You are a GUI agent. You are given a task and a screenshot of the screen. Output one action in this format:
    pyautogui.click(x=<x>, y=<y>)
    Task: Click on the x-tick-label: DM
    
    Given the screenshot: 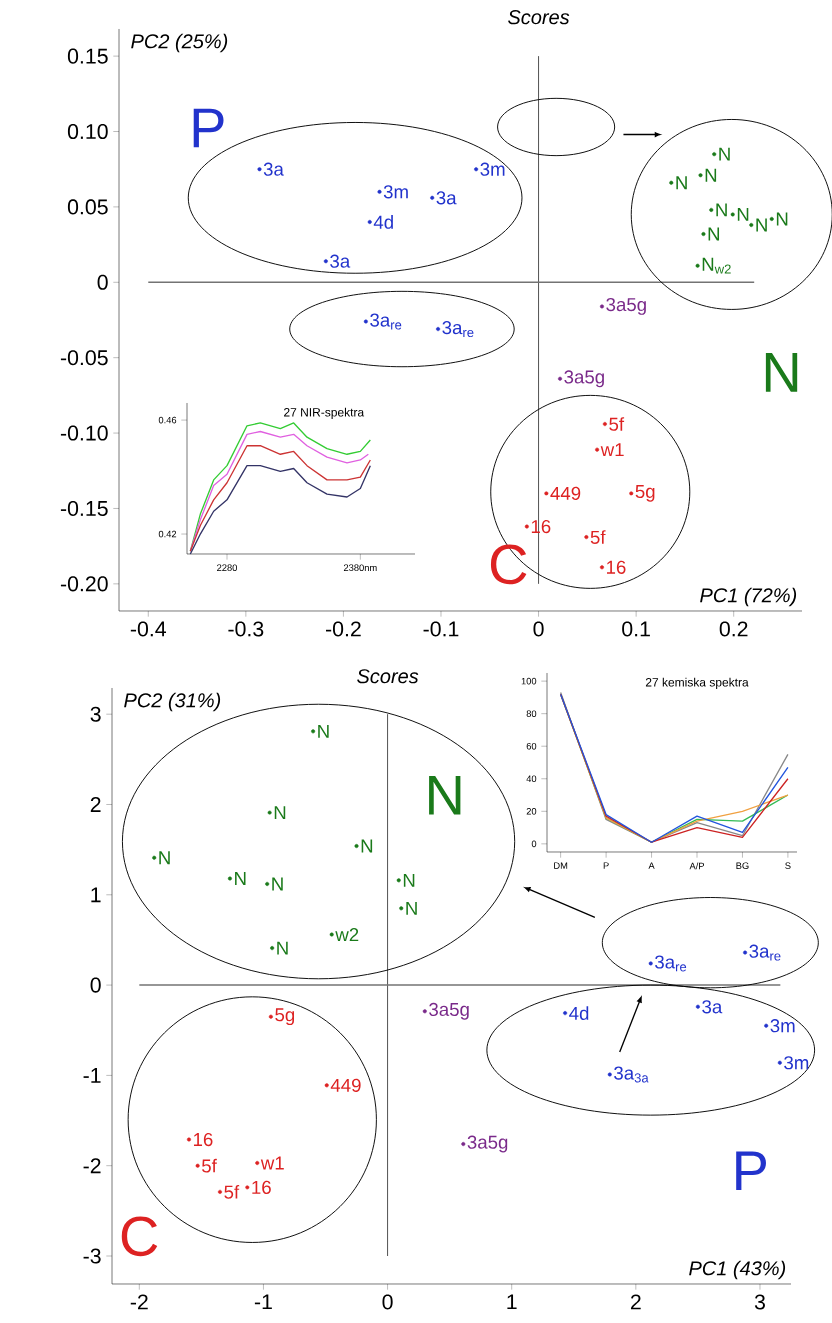 What is the action you would take?
    pyautogui.click(x=561, y=865)
    